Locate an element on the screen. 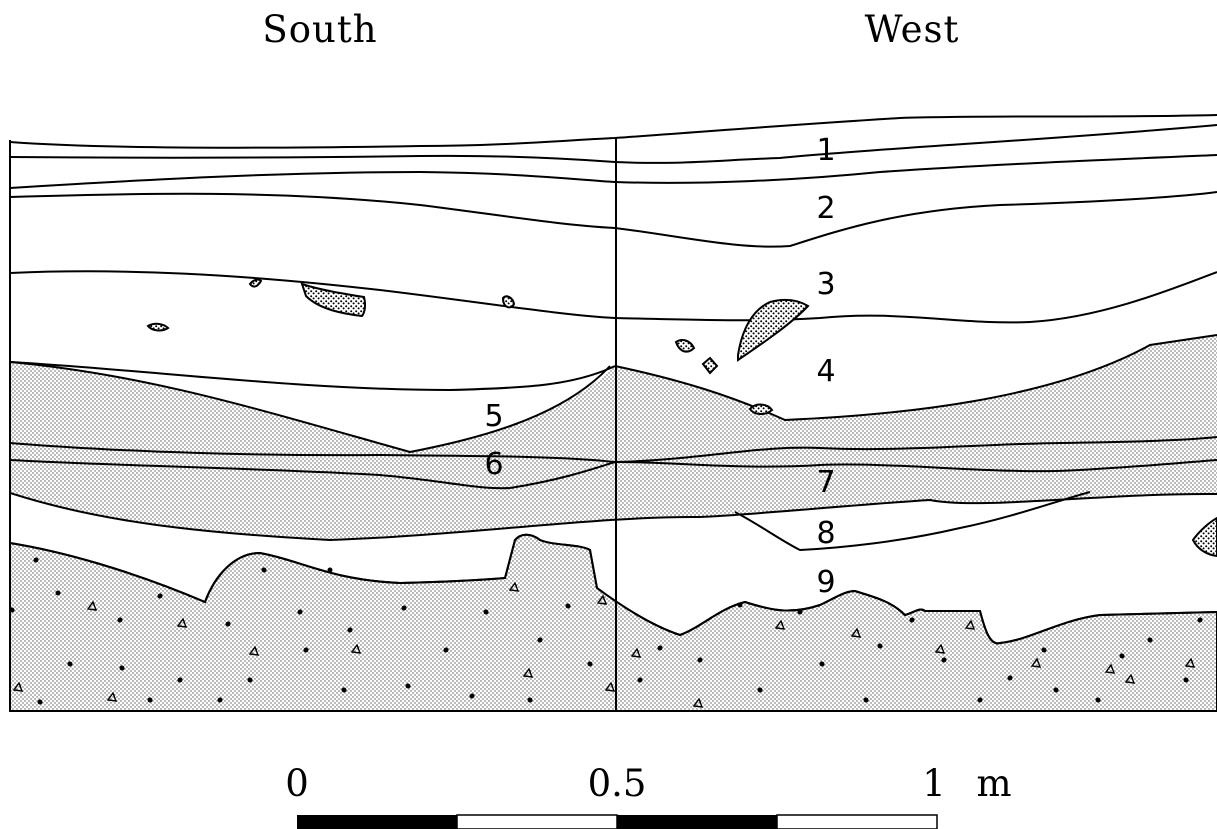 The width and height of the screenshot is (1217, 829). stone-edge-west is located at coordinates (1204, 537).